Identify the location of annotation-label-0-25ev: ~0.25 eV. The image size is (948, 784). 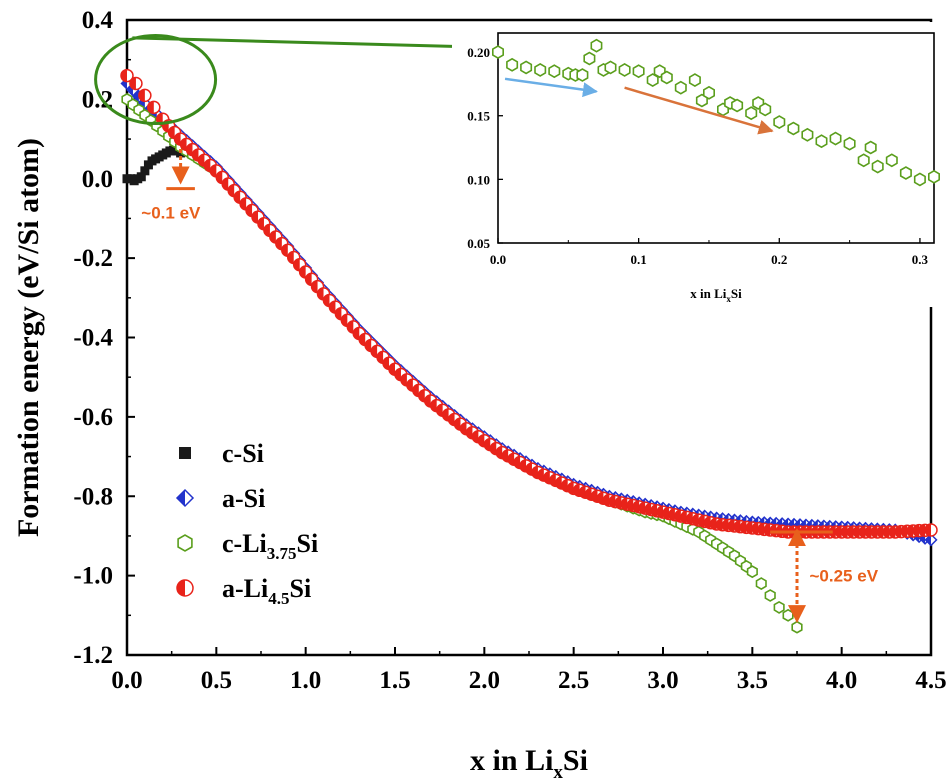
(844, 576).